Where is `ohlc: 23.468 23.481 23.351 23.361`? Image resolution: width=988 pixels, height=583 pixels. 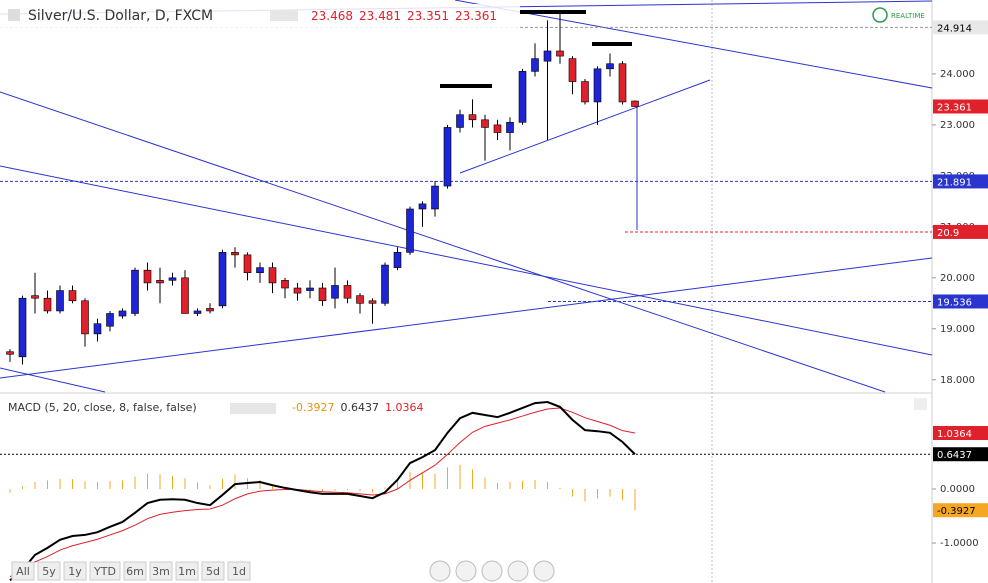
ohlc: 23.468 23.481 23.351 23.361 is located at coordinates (404, 16).